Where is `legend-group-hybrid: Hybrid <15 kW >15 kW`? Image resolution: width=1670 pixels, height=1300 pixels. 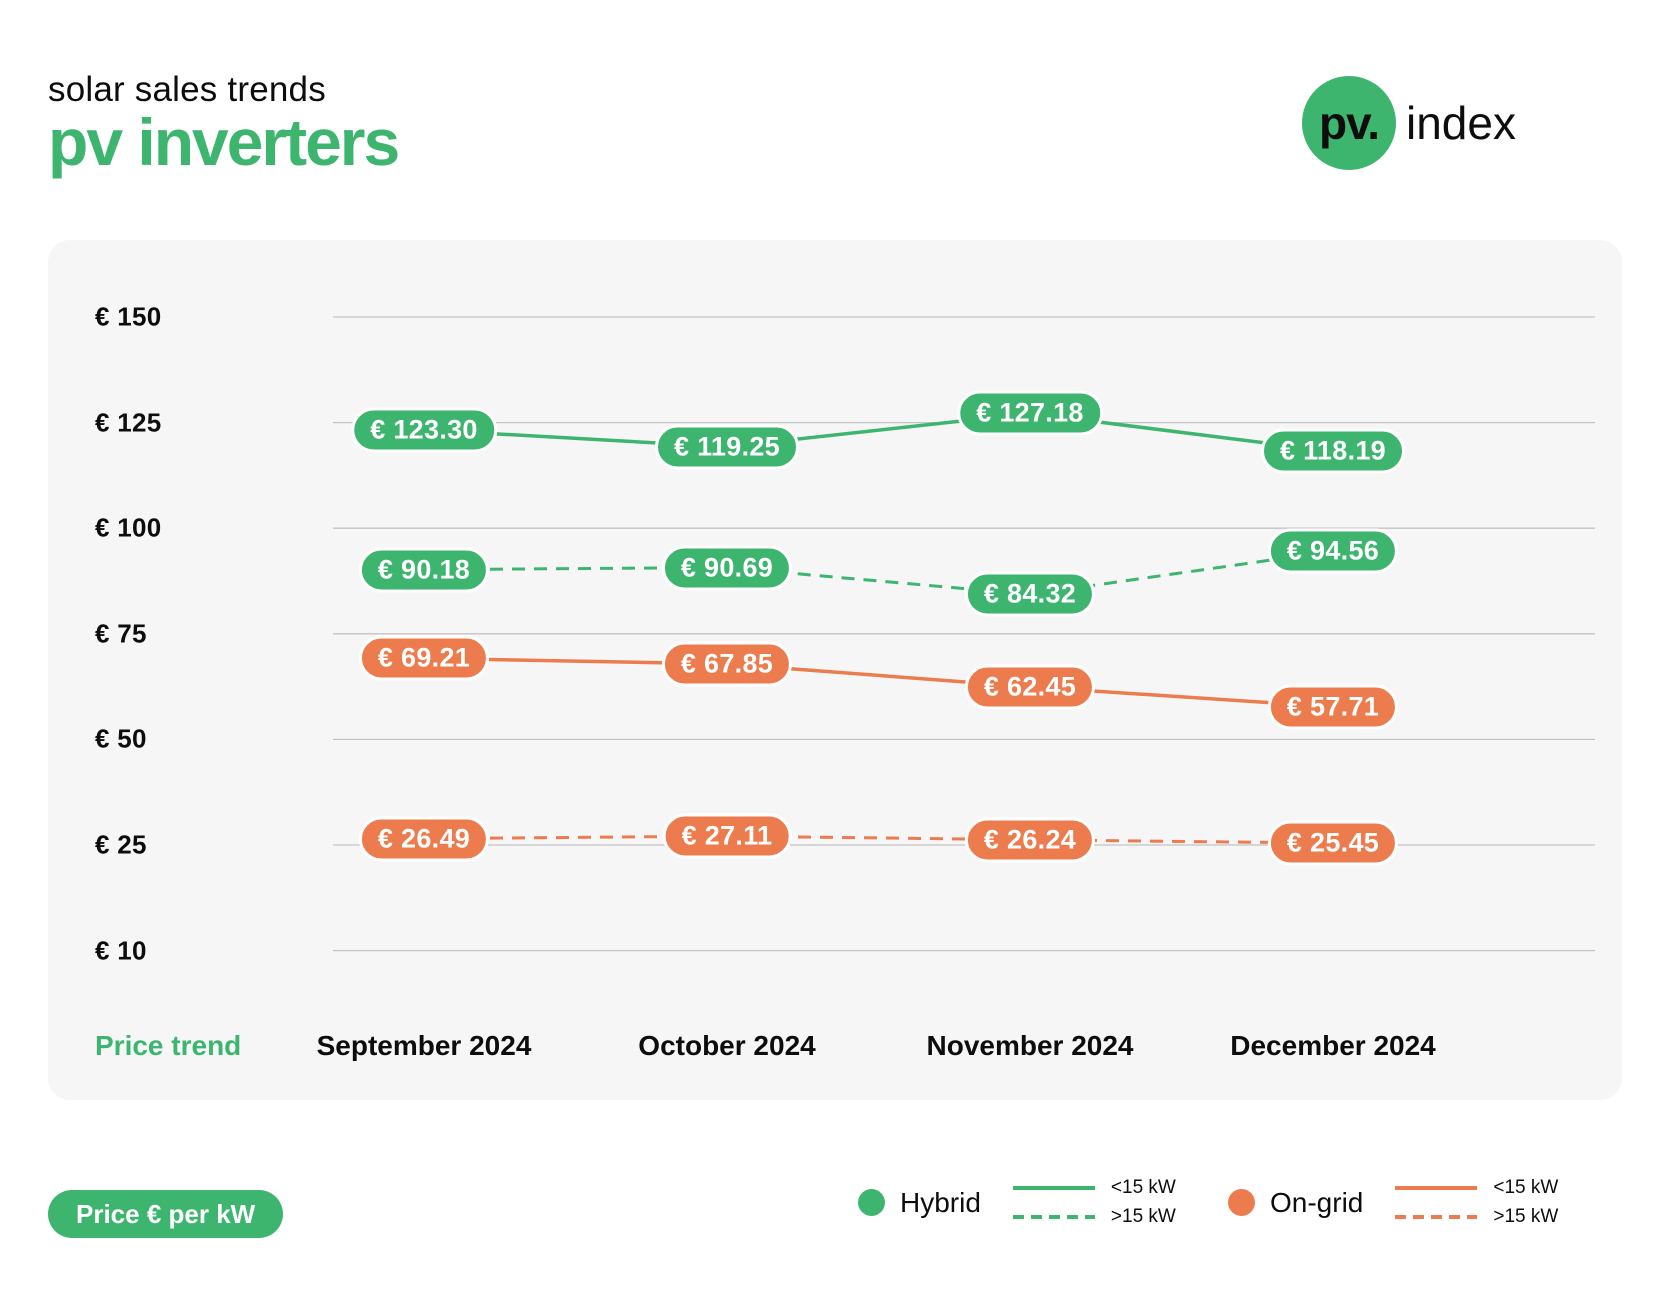
legend-group-hybrid: Hybrid <15 kW >15 kW is located at coordinates (1017, 1202).